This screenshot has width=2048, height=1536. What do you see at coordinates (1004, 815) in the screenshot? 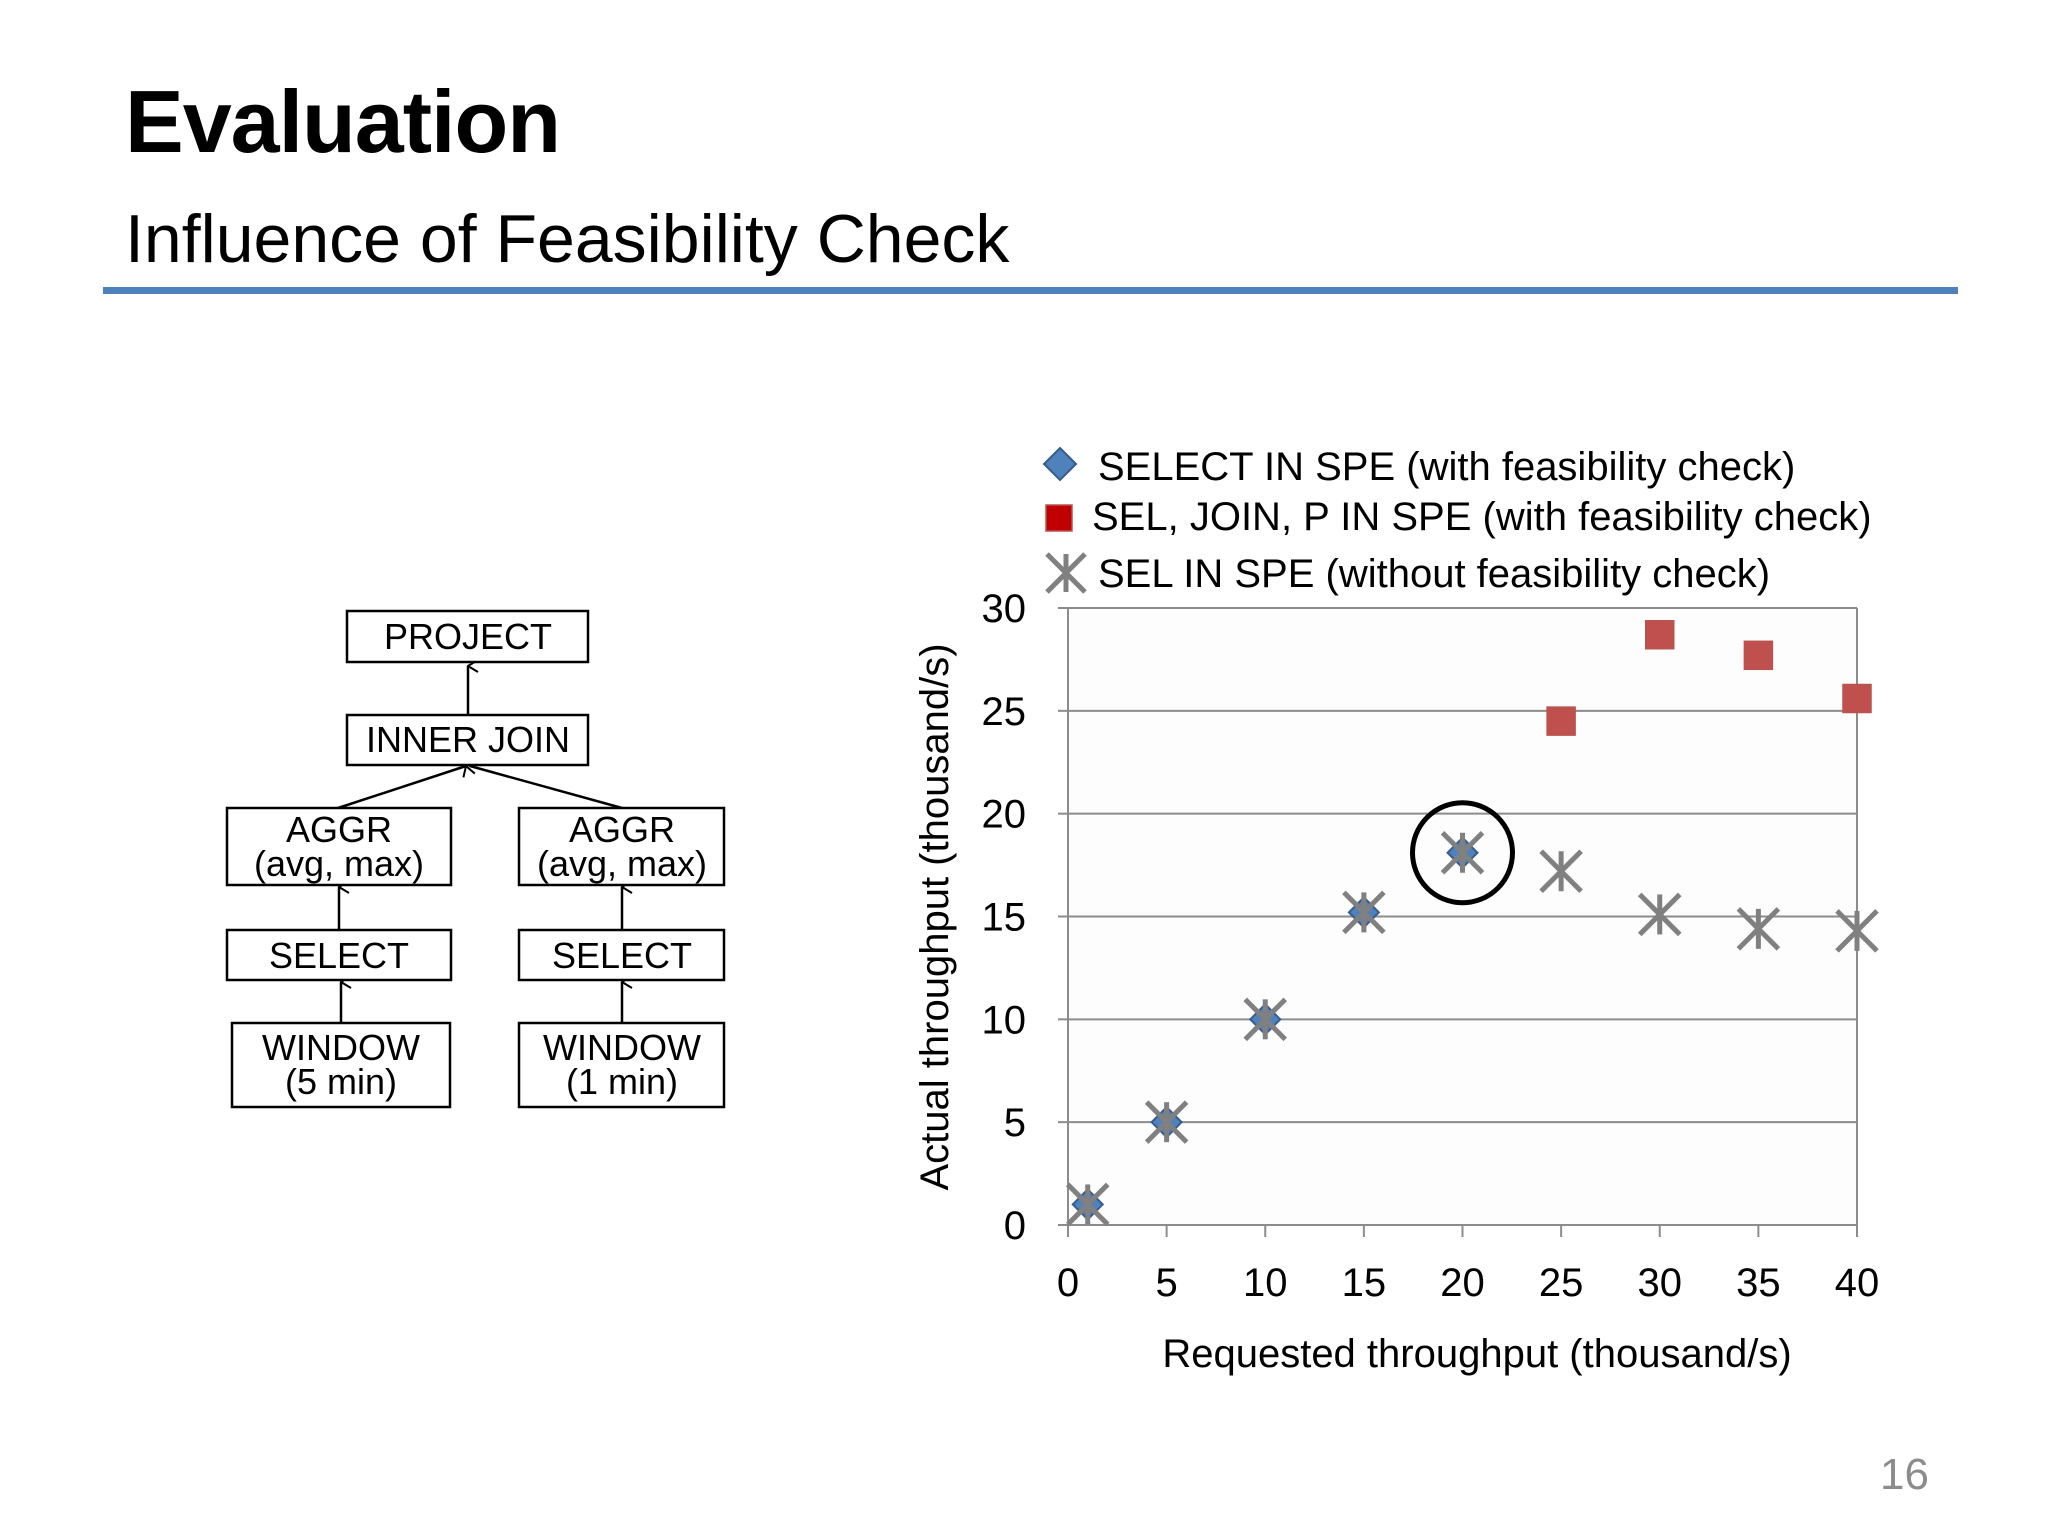
I see `y-tick-label: 20` at bounding box center [1004, 815].